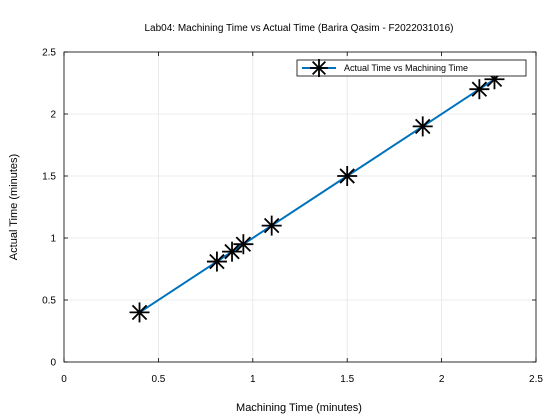 This screenshot has width=560, height=420. Describe the element at coordinates (14, 207) in the screenshot. I see `y-axis-label: Actual Time (minutes)` at that location.